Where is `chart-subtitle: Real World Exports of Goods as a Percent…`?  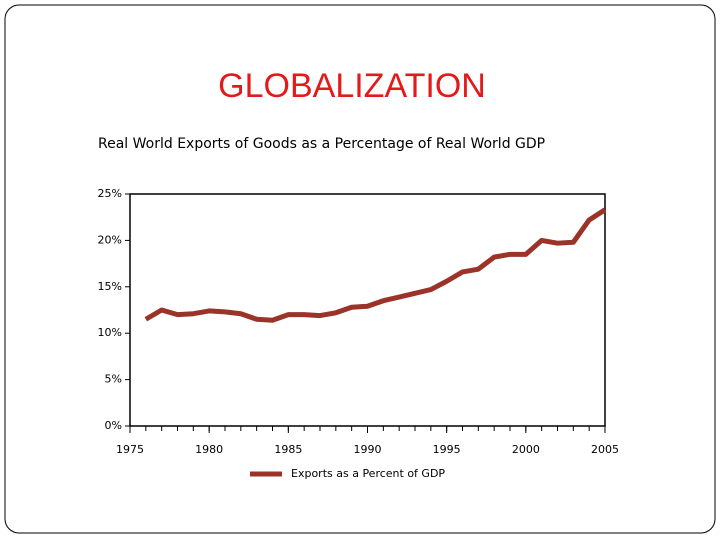 chart-subtitle: Real World Exports of Goods as a Percent… is located at coordinates (321, 144).